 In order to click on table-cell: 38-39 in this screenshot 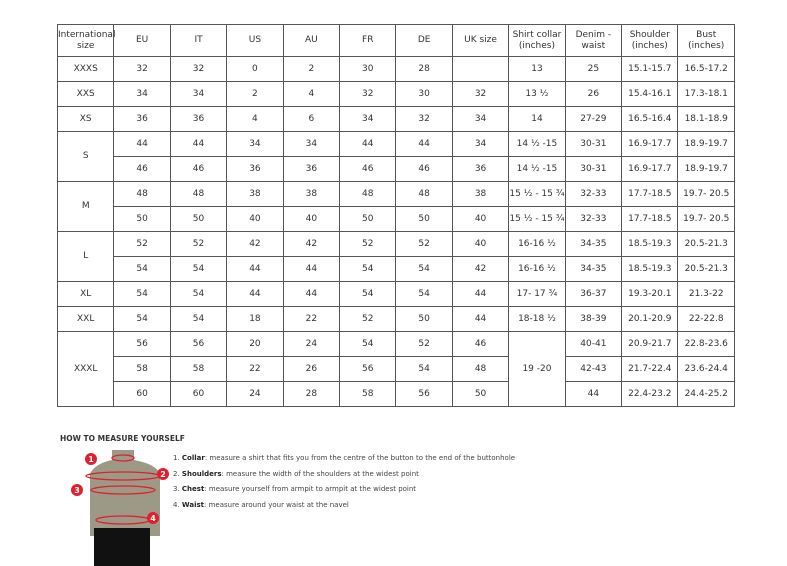, I will do `click(593, 319)`.